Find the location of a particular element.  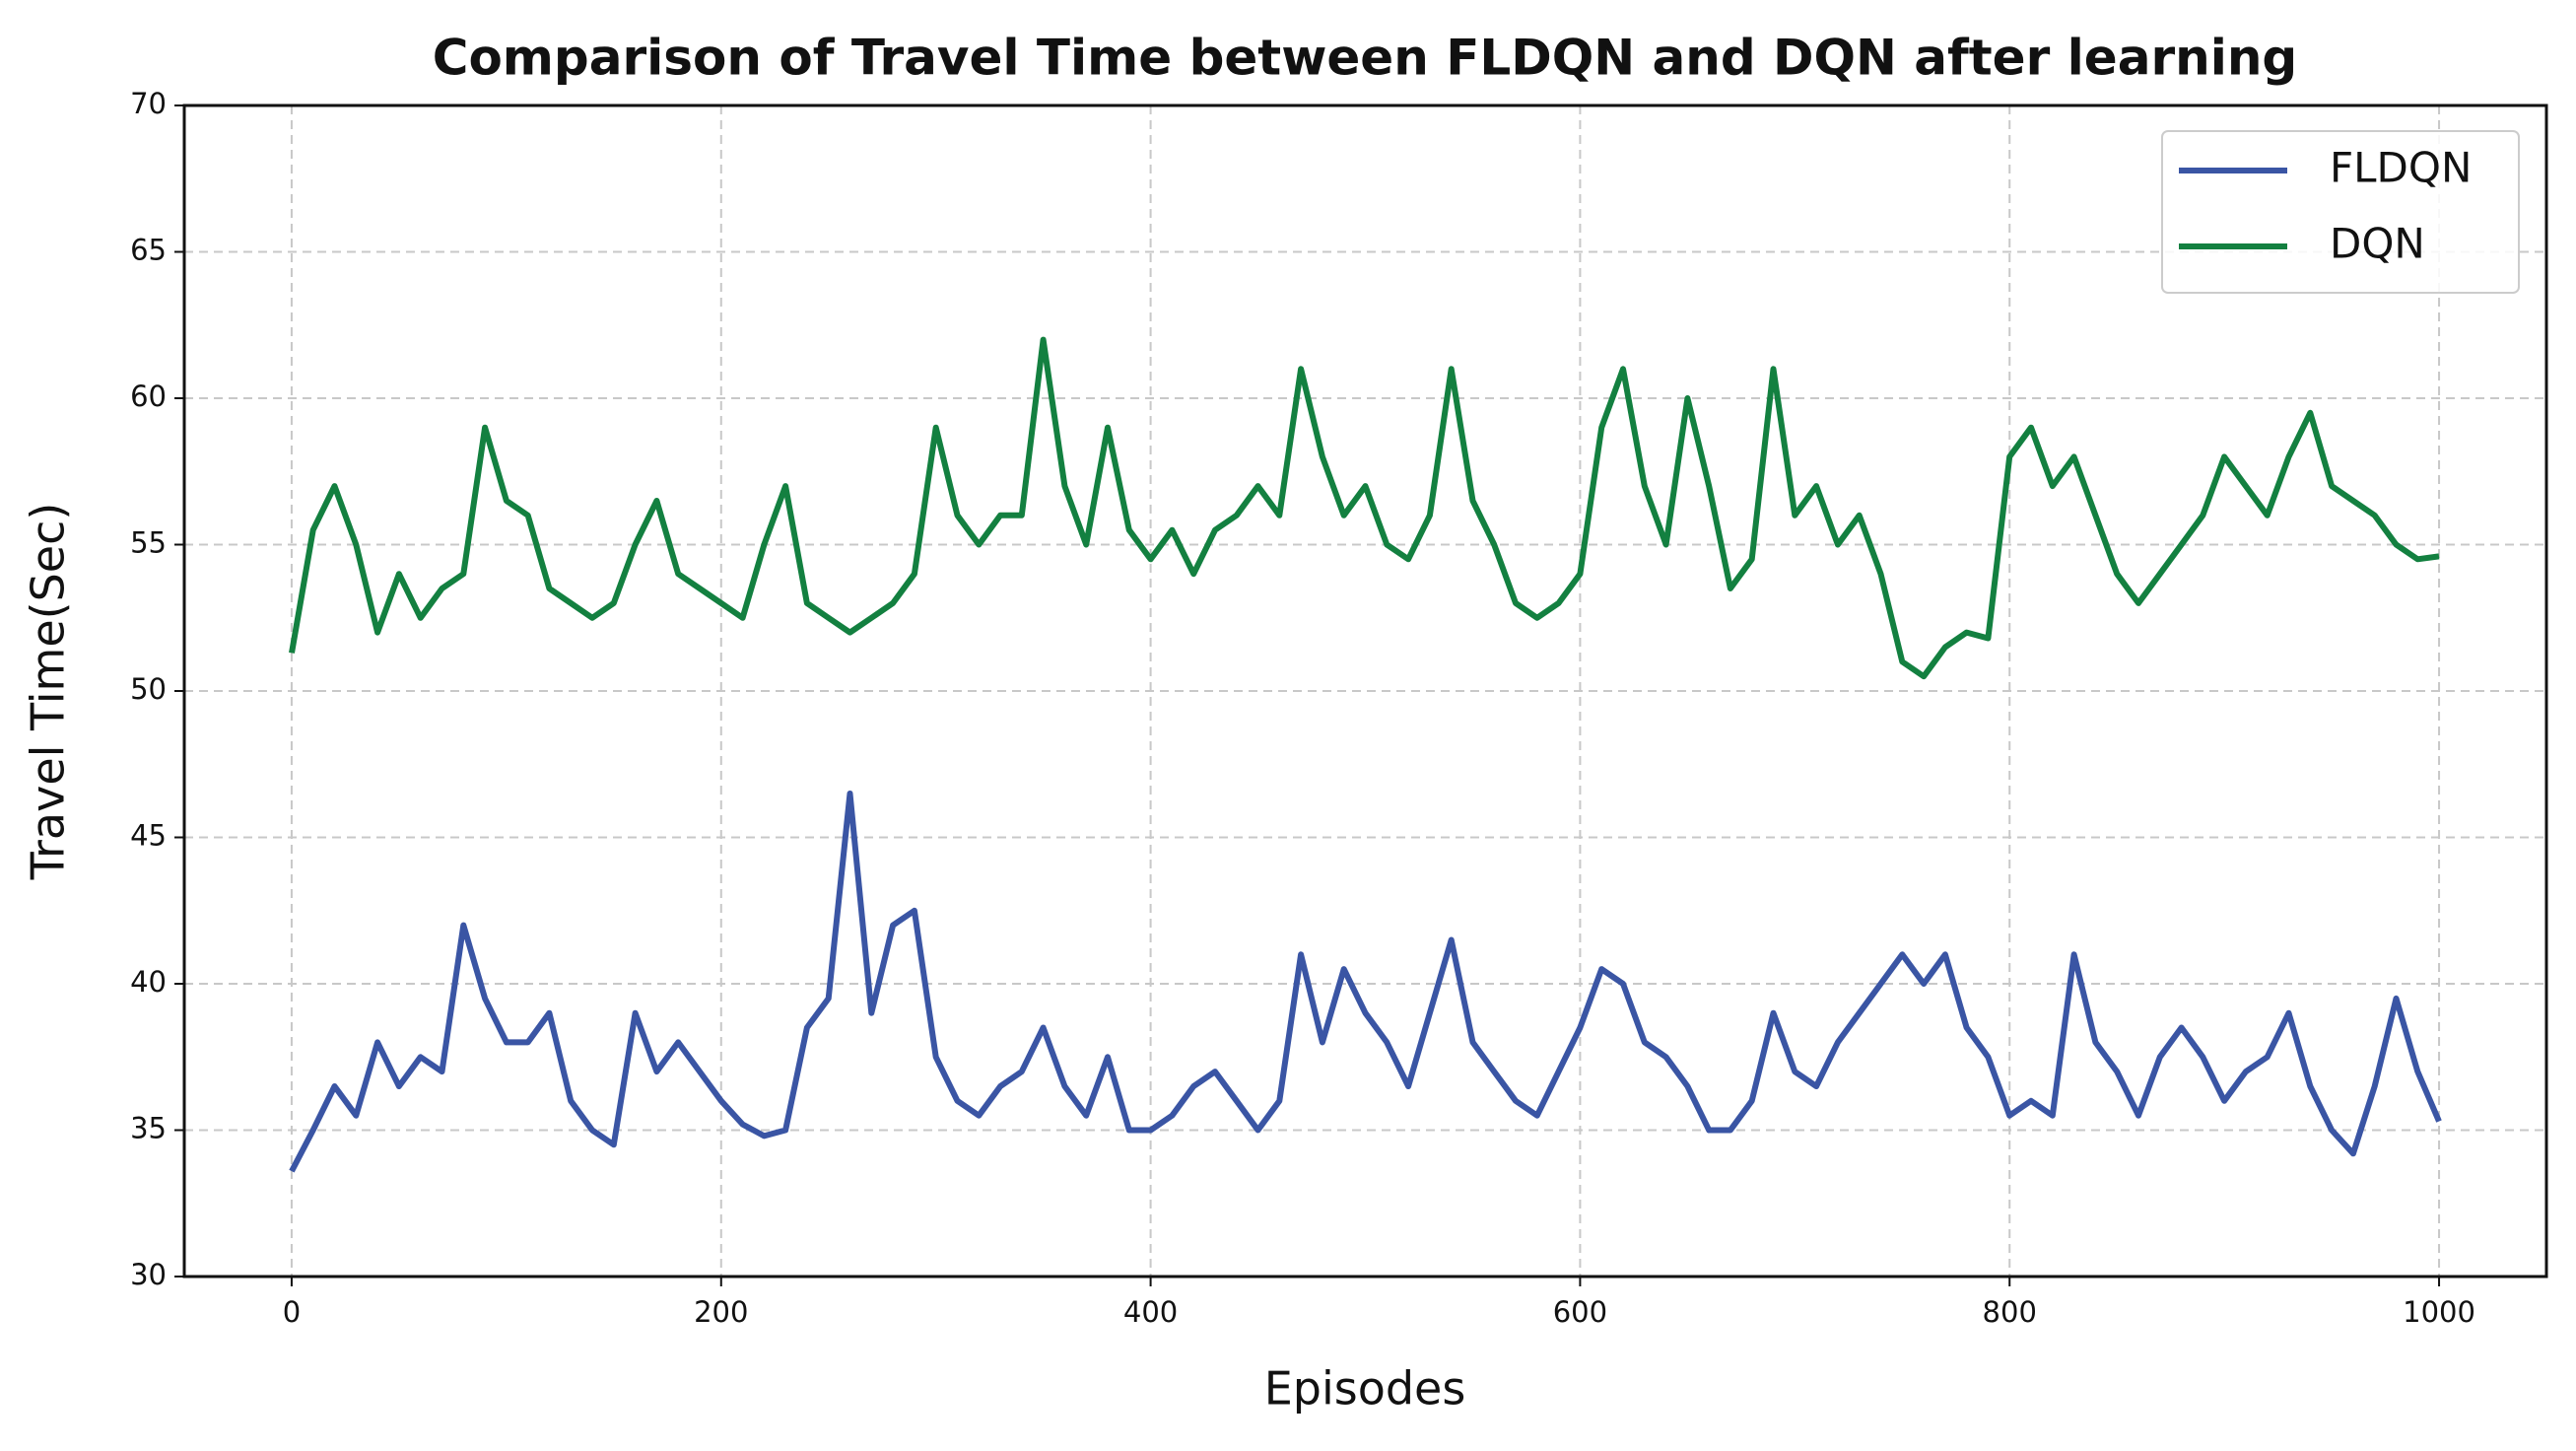

x-tick-label: 200 is located at coordinates (721, 1312).